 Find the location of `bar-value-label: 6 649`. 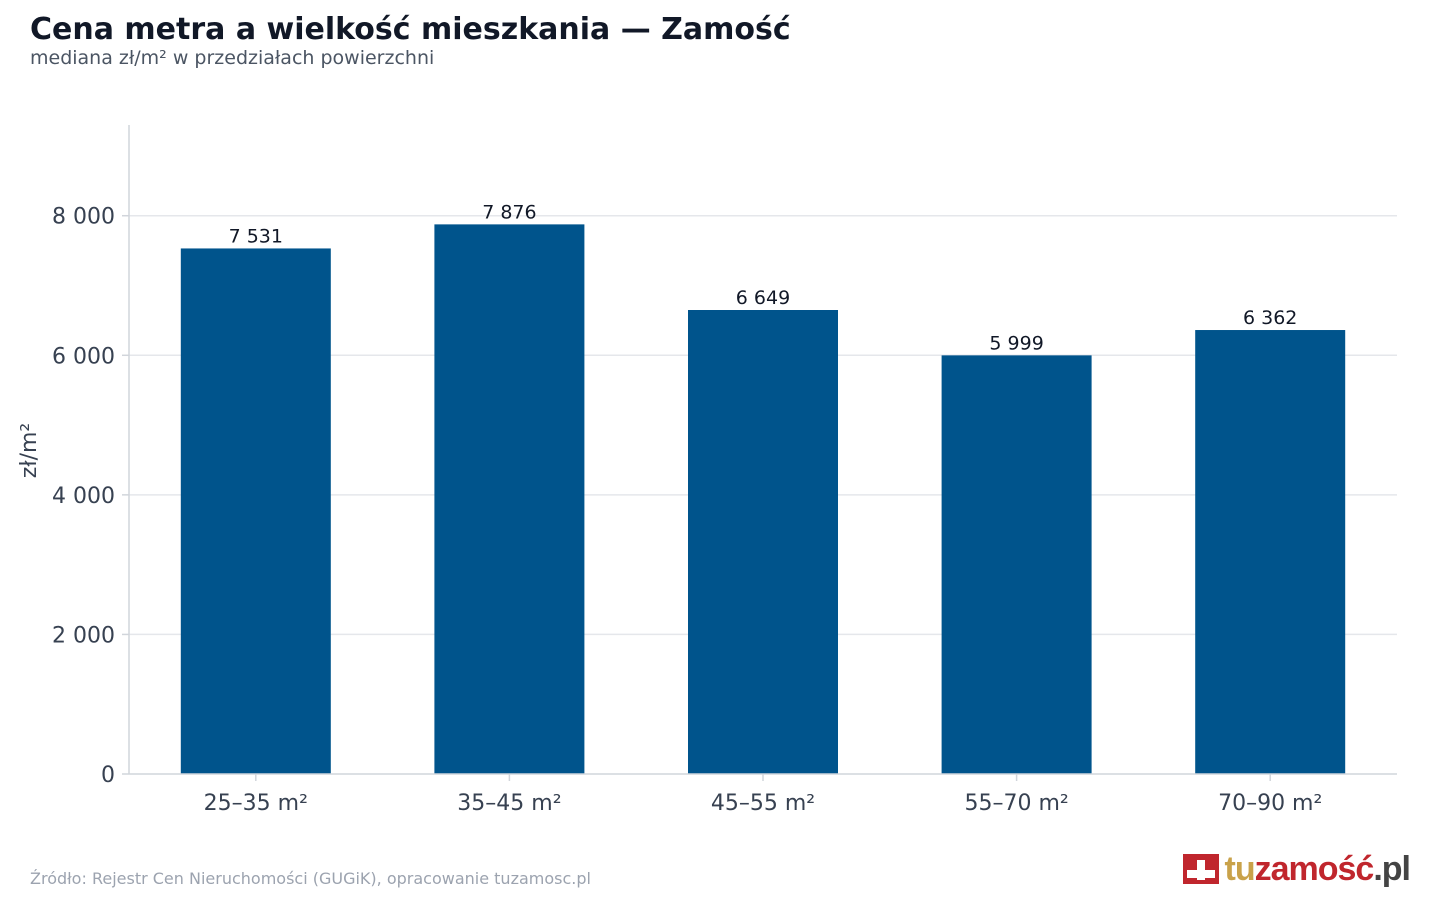

bar-value-label: 6 649 is located at coordinates (763, 298).